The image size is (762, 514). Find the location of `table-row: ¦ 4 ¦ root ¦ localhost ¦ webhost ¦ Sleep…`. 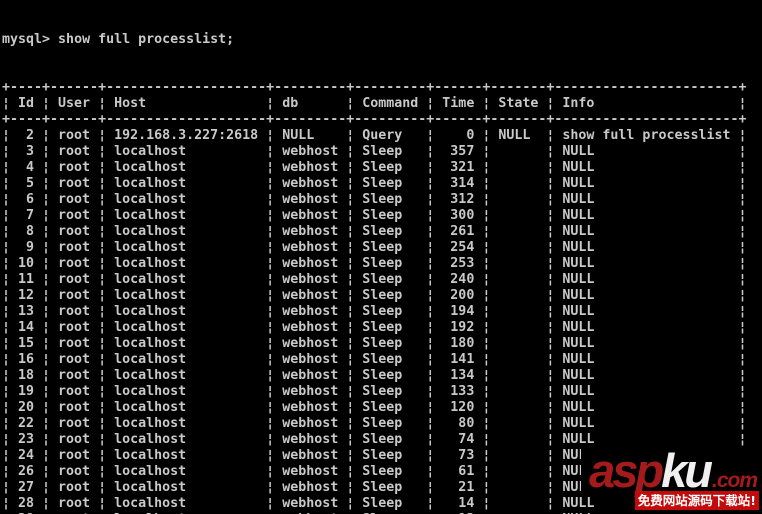

table-row: ¦ 4 ¦ root ¦ localhost ¦ webhost ¦ Sleep… is located at coordinates (374, 167).